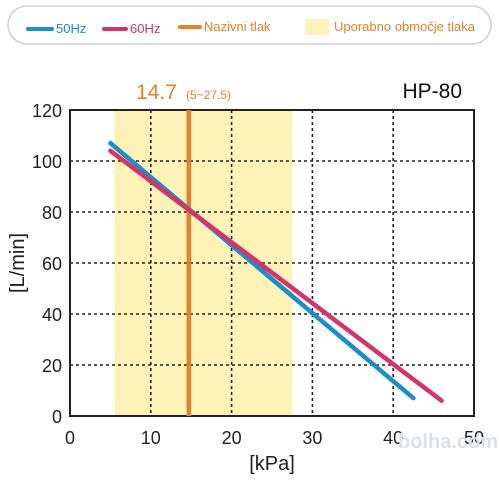 The width and height of the screenshot is (499, 480). What do you see at coordinates (145, 28) in the screenshot?
I see `legend-label-60hz: 60Hz` at bounding box center [145, 28].